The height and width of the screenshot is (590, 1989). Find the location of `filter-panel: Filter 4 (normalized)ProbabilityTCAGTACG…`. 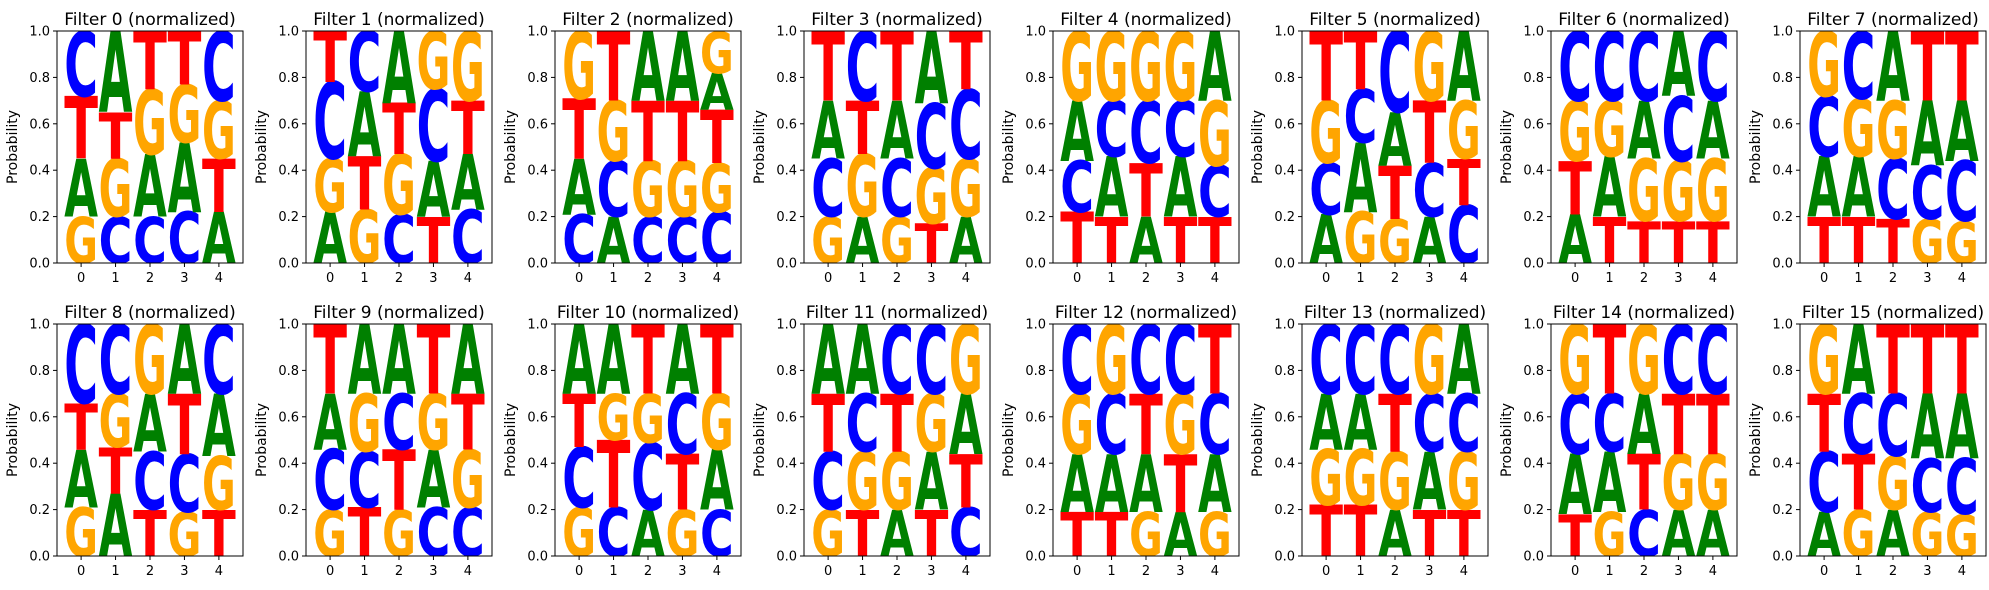

filter-panel: Filter 4 (normalized)ProbabilityTCAGTACG… is located at coordinates (1120, 148).